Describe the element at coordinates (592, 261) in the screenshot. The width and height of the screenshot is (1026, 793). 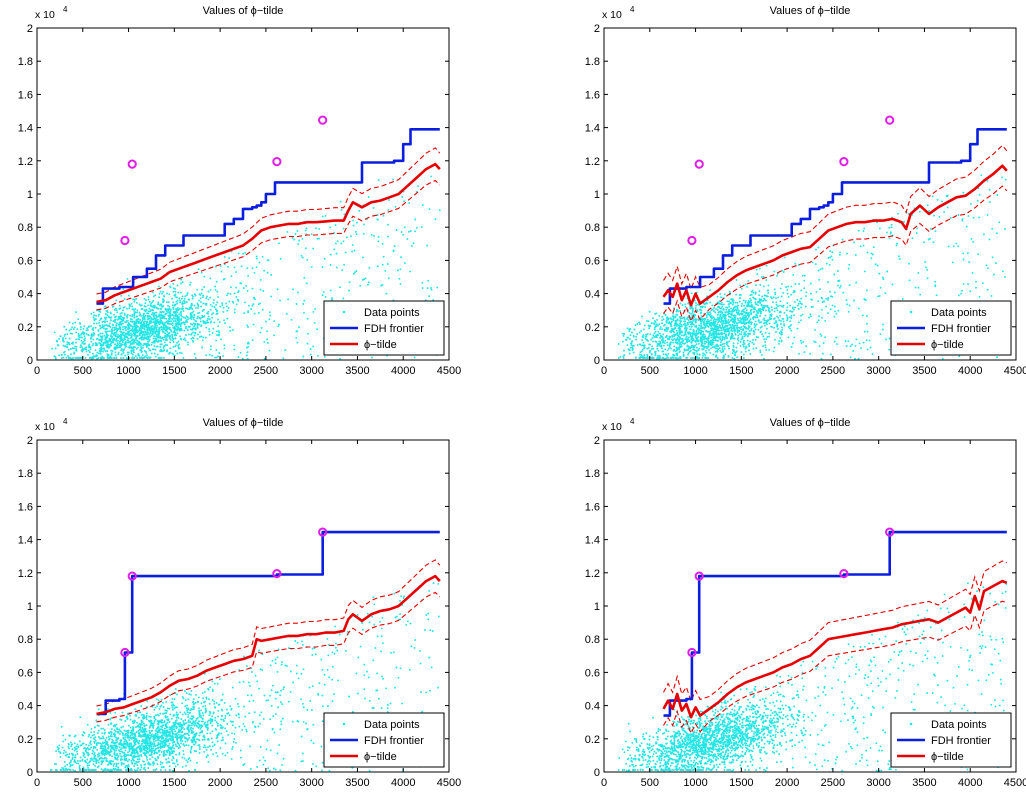
I see `y-tick-label: 0.6` at that location.